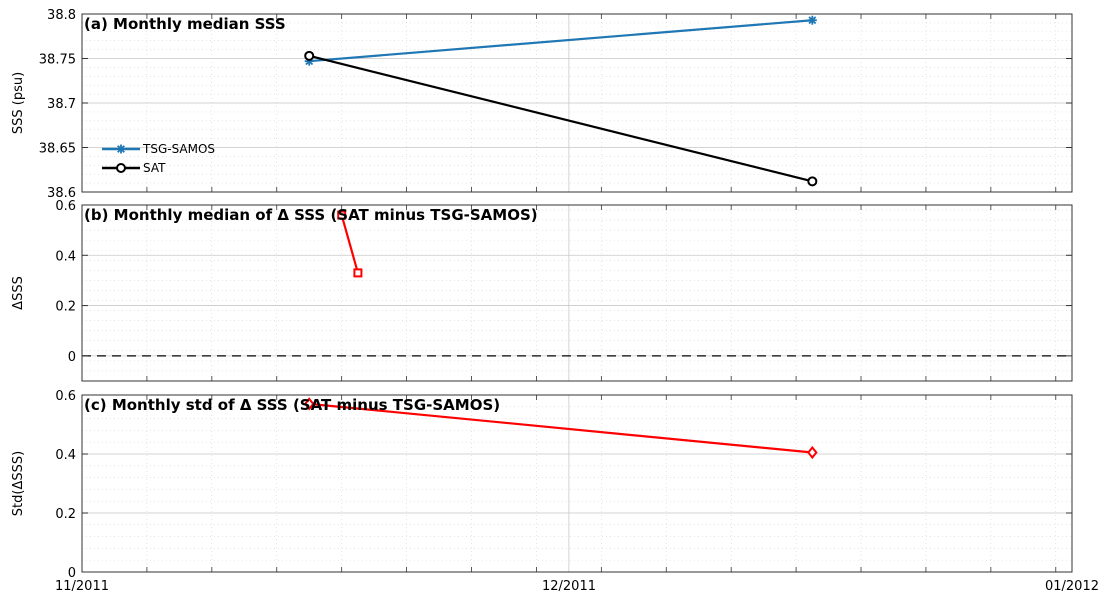 The height and width of the screenshot is (599, 1107). Describe the element at coordinates (185, 24) in the screenshot. I see `panel-a-title: (a) Monthly median SSS` at that location.